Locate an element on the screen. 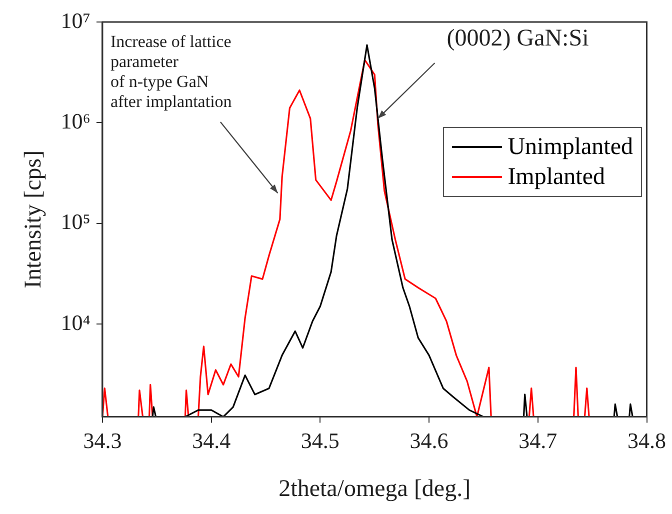  y-tick-label: 10⁷ is located at coordinates (75, 20).